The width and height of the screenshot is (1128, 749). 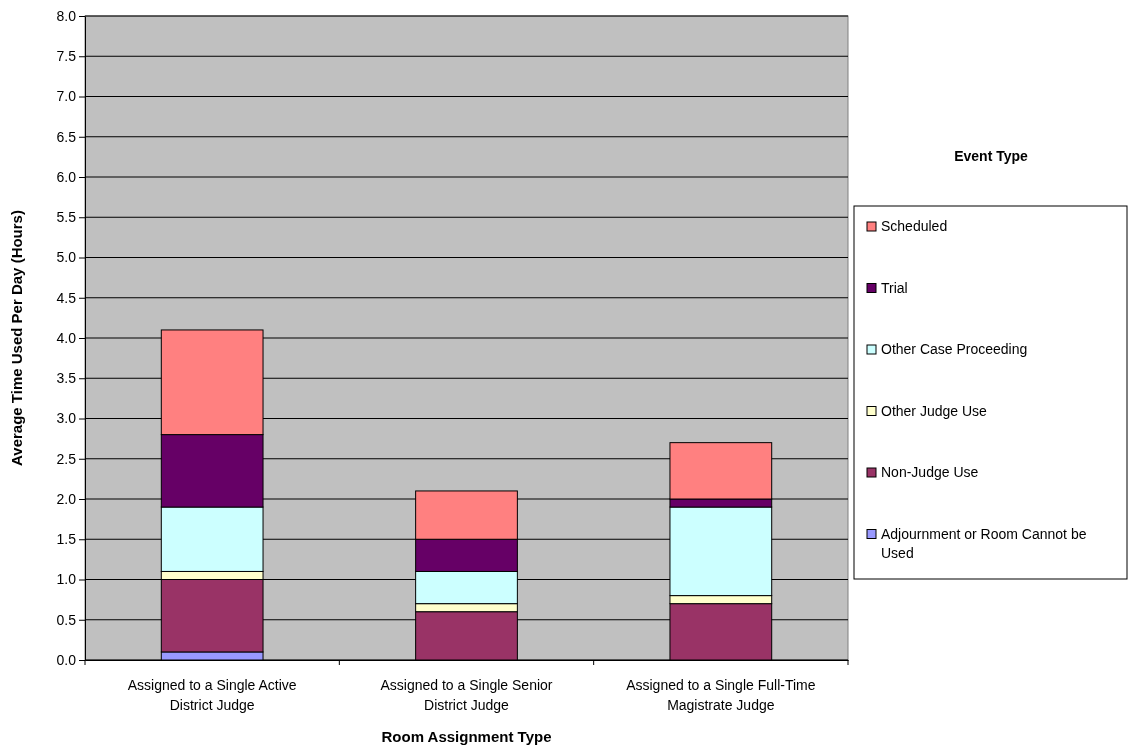 I want to click on legend-label: Other Judge Use, so click(x=934, y=410).